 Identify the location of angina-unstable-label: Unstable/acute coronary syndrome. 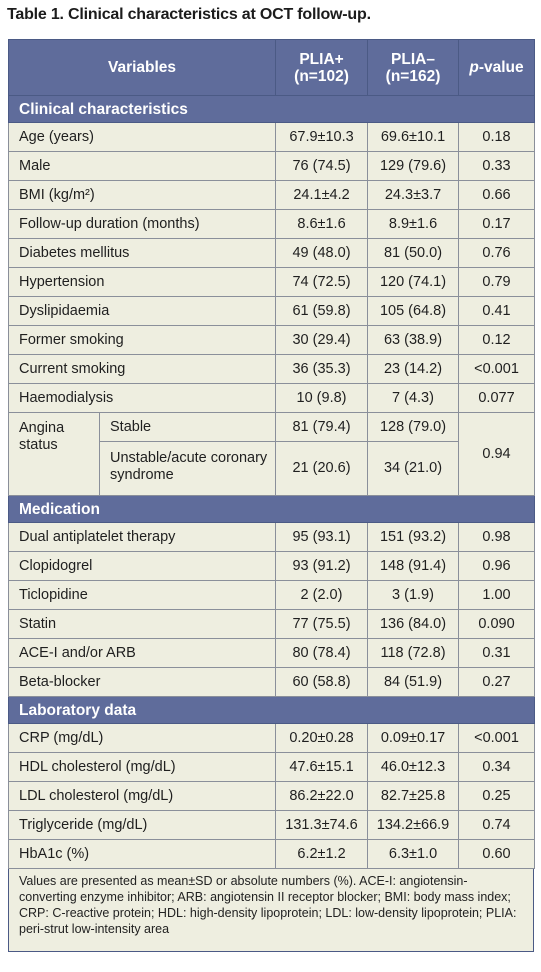
(187, 468).